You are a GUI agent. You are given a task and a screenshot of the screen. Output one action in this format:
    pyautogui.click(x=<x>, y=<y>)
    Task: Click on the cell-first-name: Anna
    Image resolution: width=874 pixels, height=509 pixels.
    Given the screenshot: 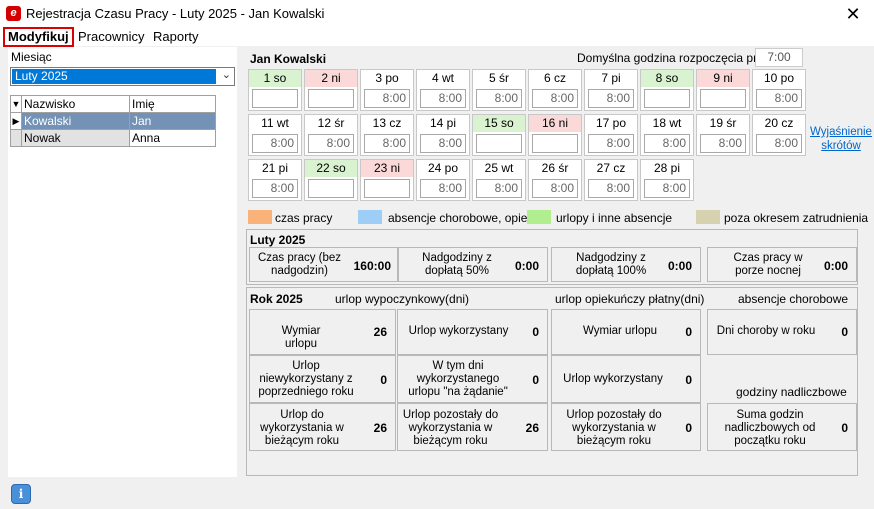 What is the action you would take?
    pyautogui.click(x=172, y=138)
    